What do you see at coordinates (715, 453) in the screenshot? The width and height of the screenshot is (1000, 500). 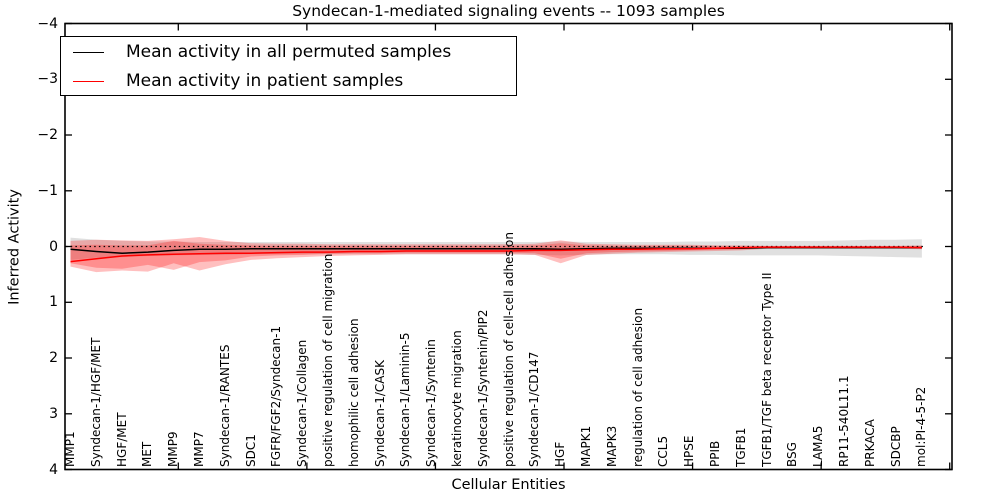 I see `x-tick-label: PPIB` at bounding box center [715, 453].